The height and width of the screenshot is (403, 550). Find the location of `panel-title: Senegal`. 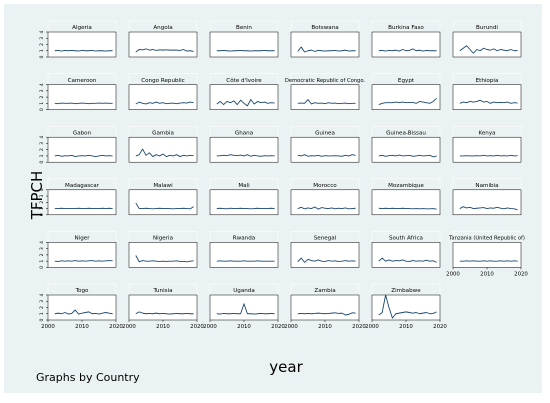

panel-title: Senegal is located at coordinates (325, 239).